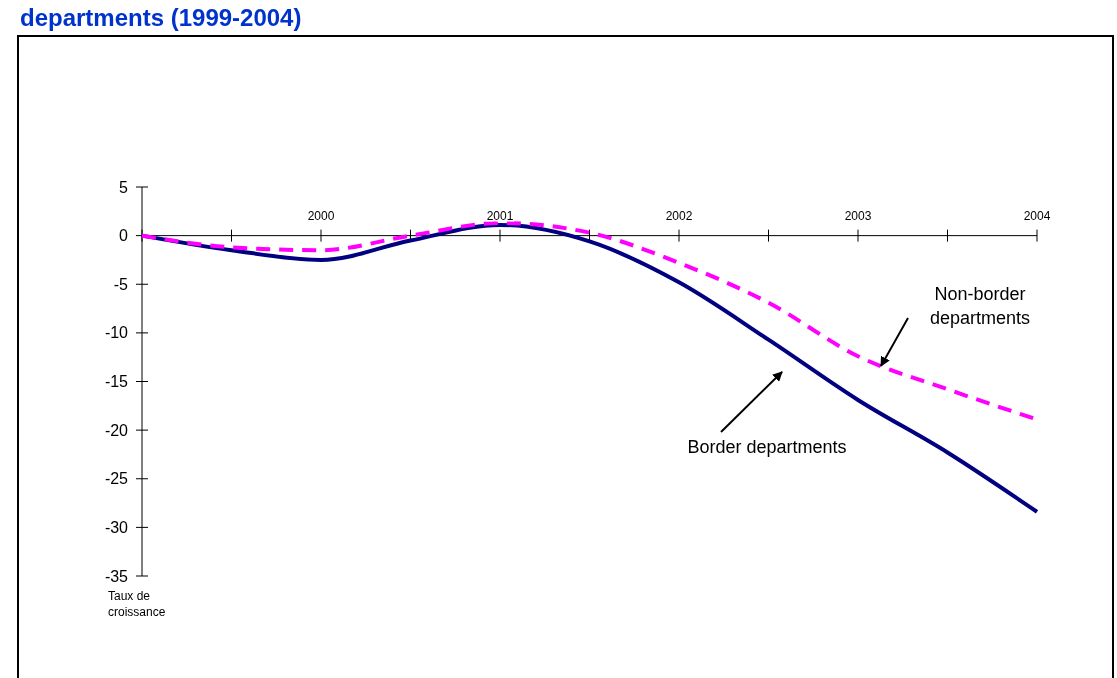  I want to click on x-tick-label: 2002, so click(679, 215).